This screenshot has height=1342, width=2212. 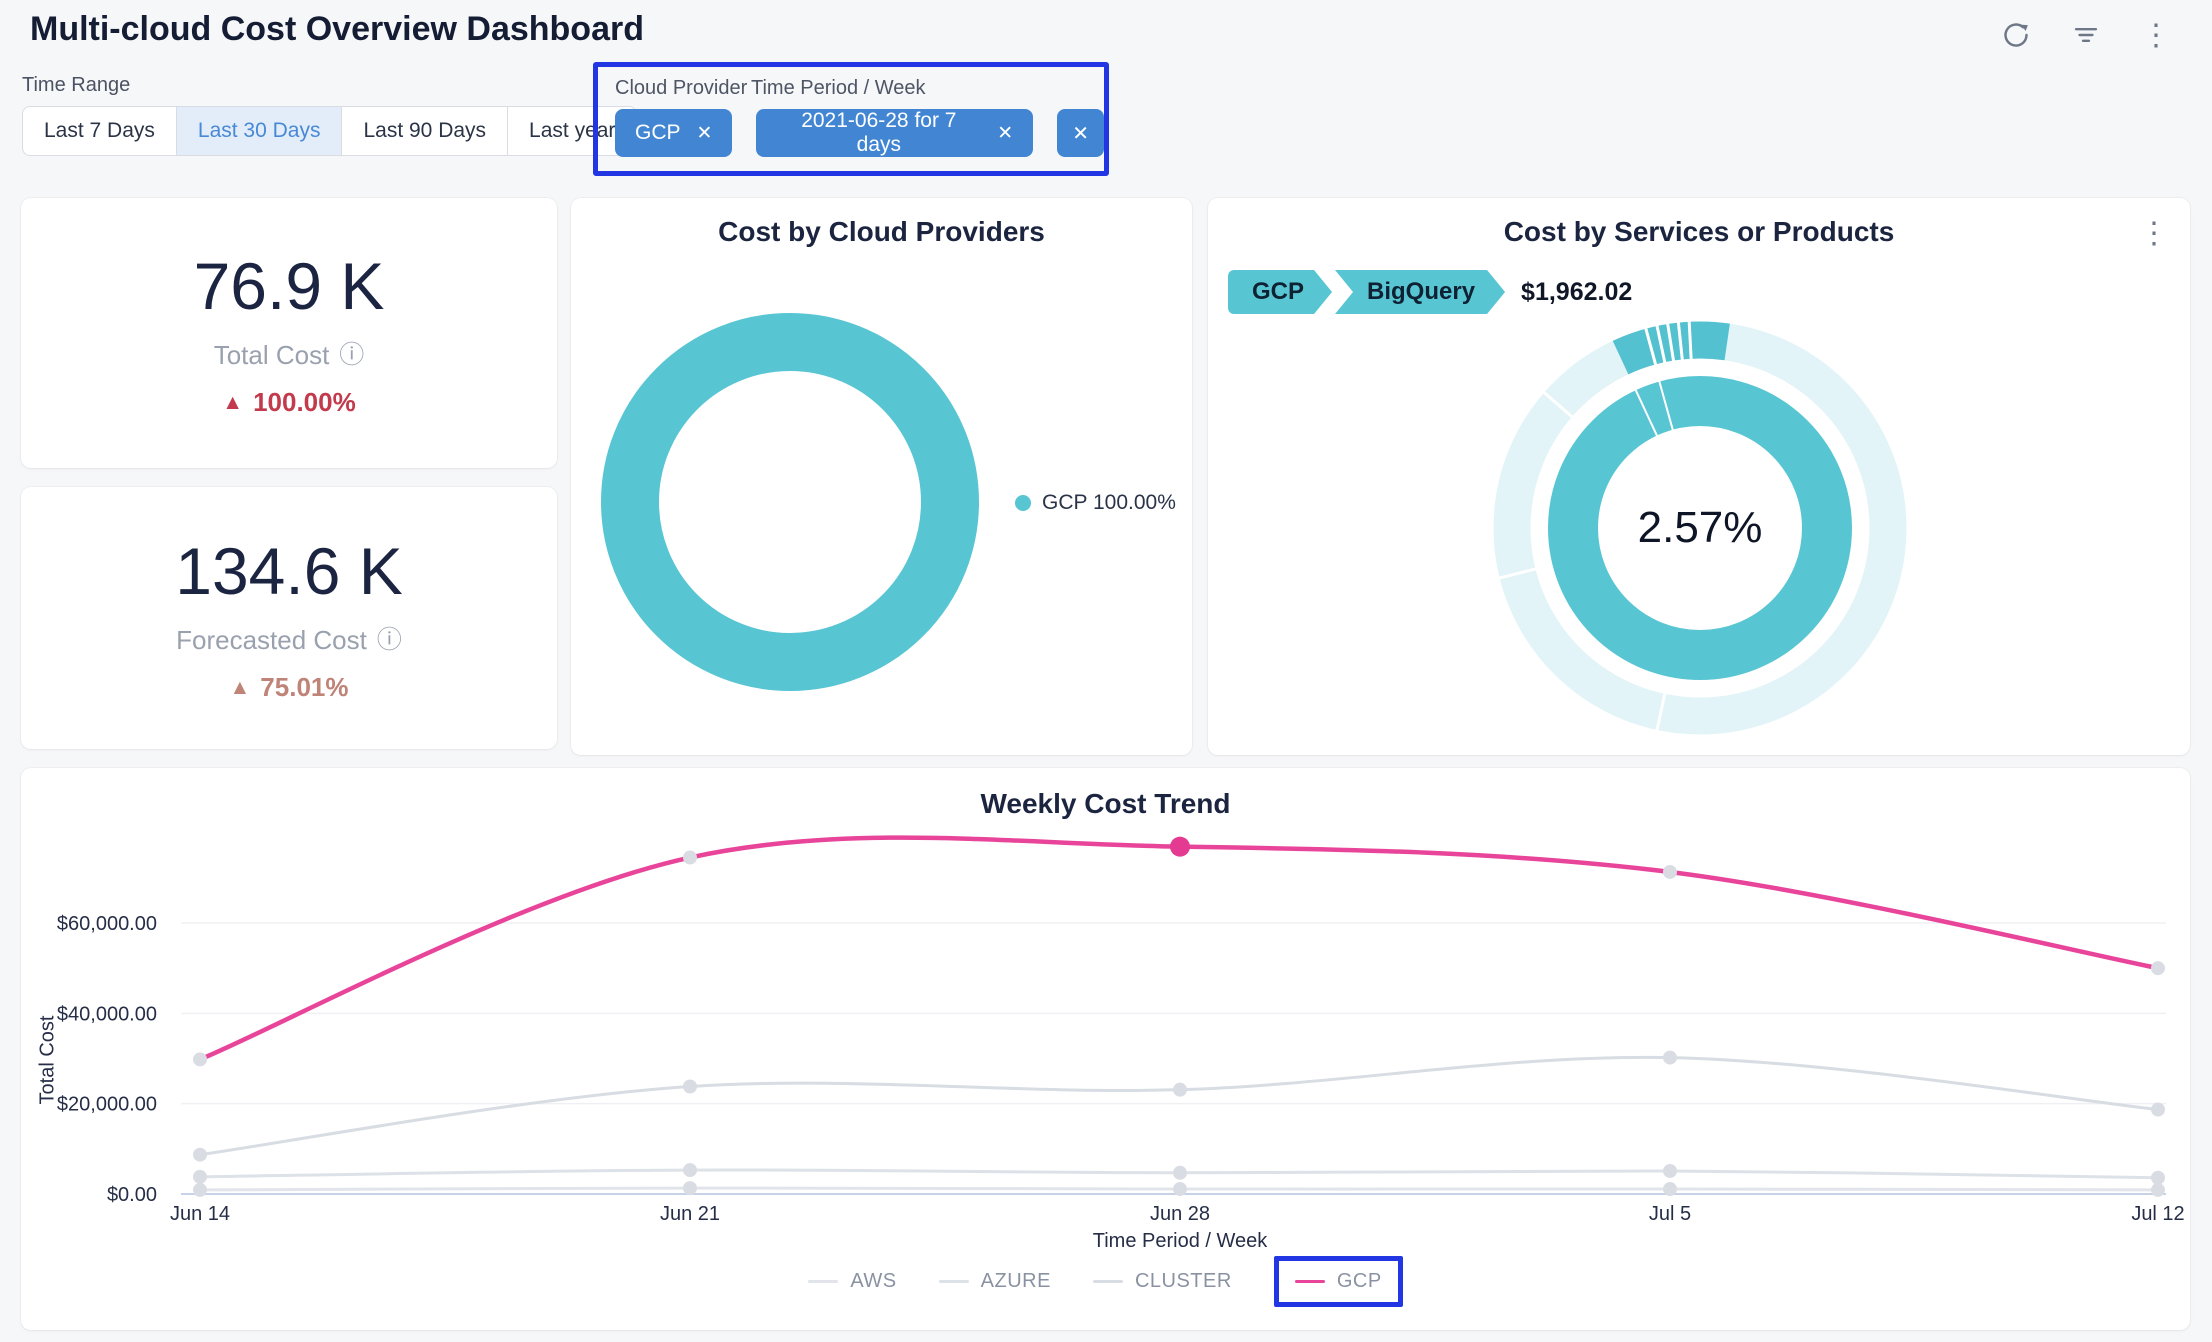 What do you see at coordinates (132, 1195) in the screenshot?
I see `y-tick-label: $0.00` at bounding box center [132, 1195].